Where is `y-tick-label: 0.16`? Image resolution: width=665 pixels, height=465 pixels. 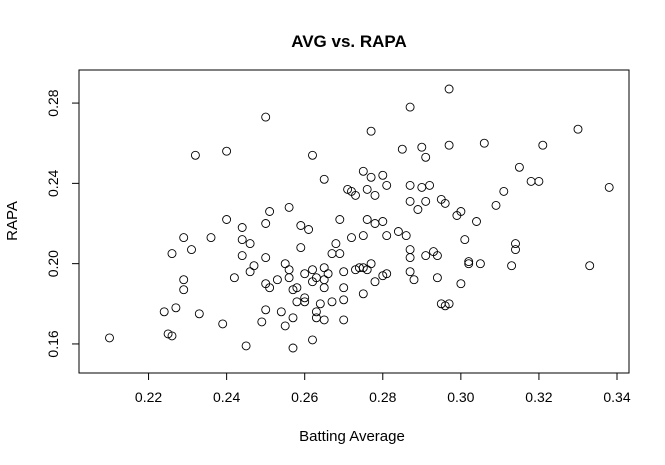 y-tick-label: 0.16 is located at coordinates (53, 343).